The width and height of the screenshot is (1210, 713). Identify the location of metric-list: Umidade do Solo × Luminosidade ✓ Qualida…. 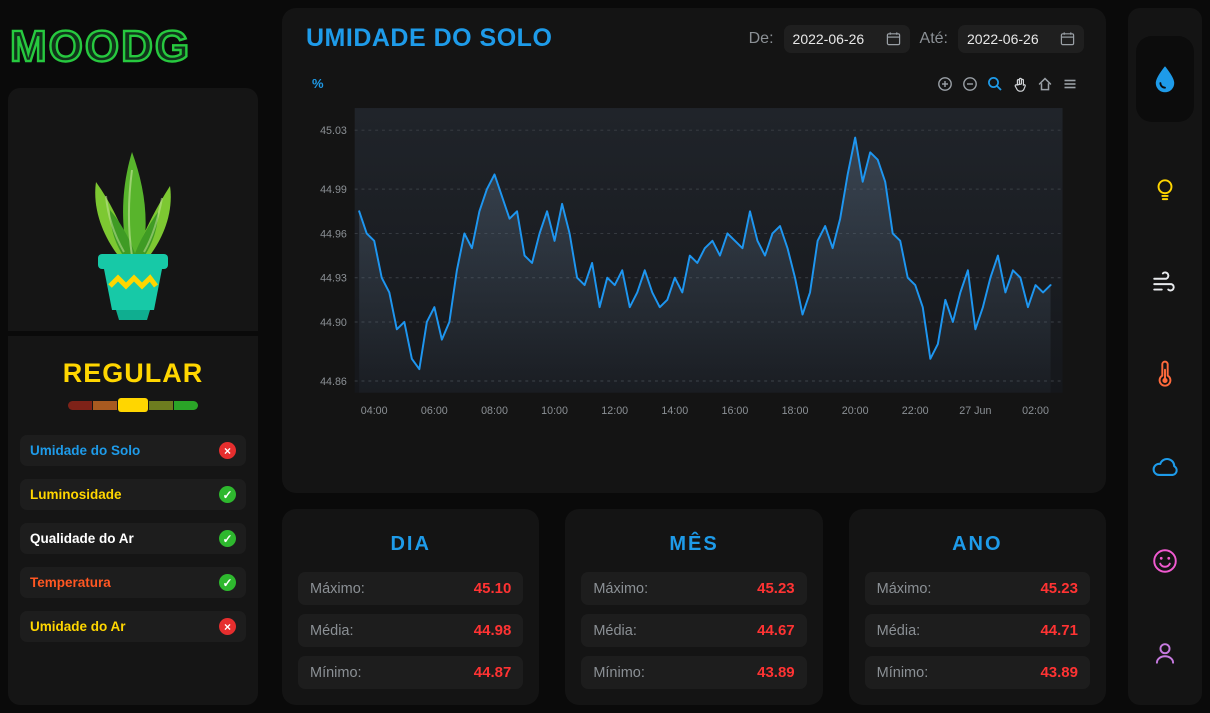
(133, 538).